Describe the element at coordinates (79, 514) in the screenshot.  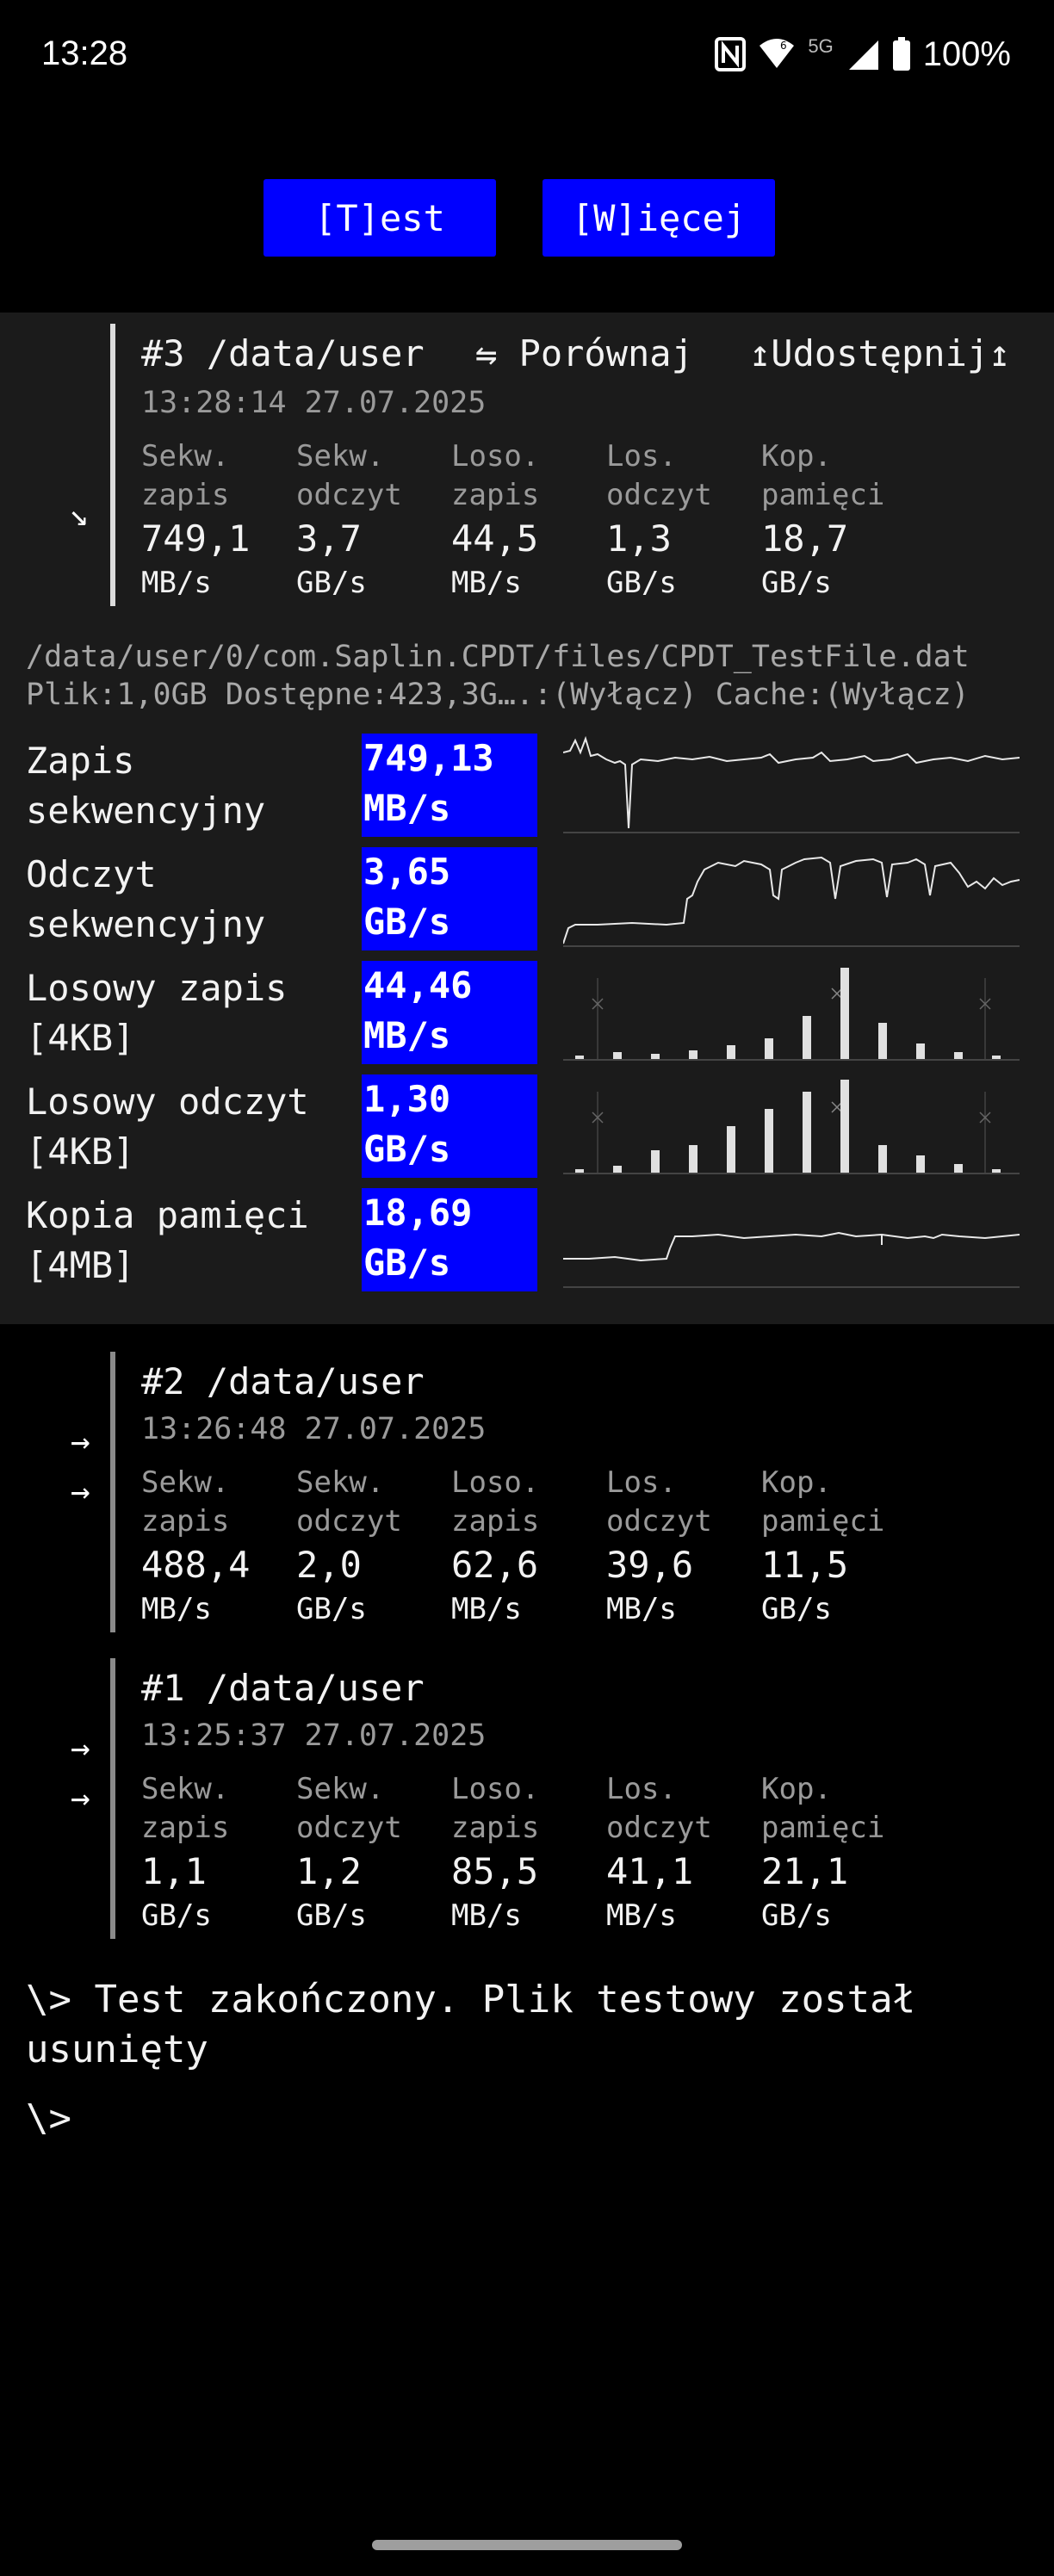
I see `collapse-arrow-icon: ↘` at that location.